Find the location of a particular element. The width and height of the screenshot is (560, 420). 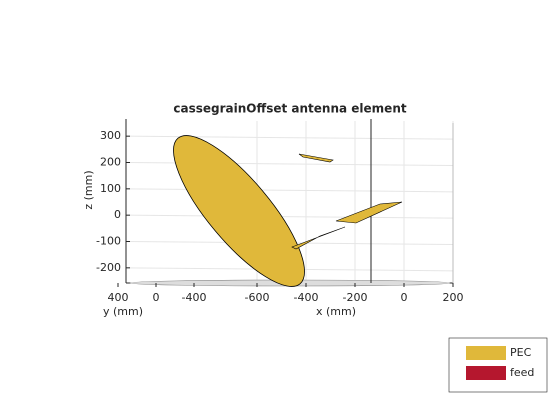

chart-title: cassegrainOffset antenna element is located at coordinates (289, 109).